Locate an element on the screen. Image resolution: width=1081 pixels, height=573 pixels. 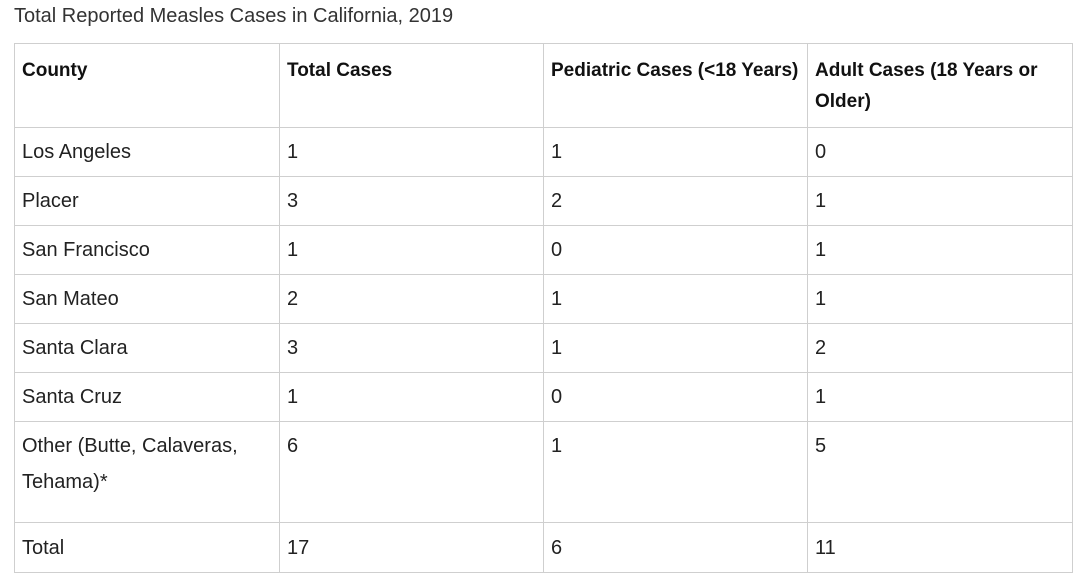
header-adult-cases: Adult Cases (18 Years or Older) is located at coordinates (940, 85).